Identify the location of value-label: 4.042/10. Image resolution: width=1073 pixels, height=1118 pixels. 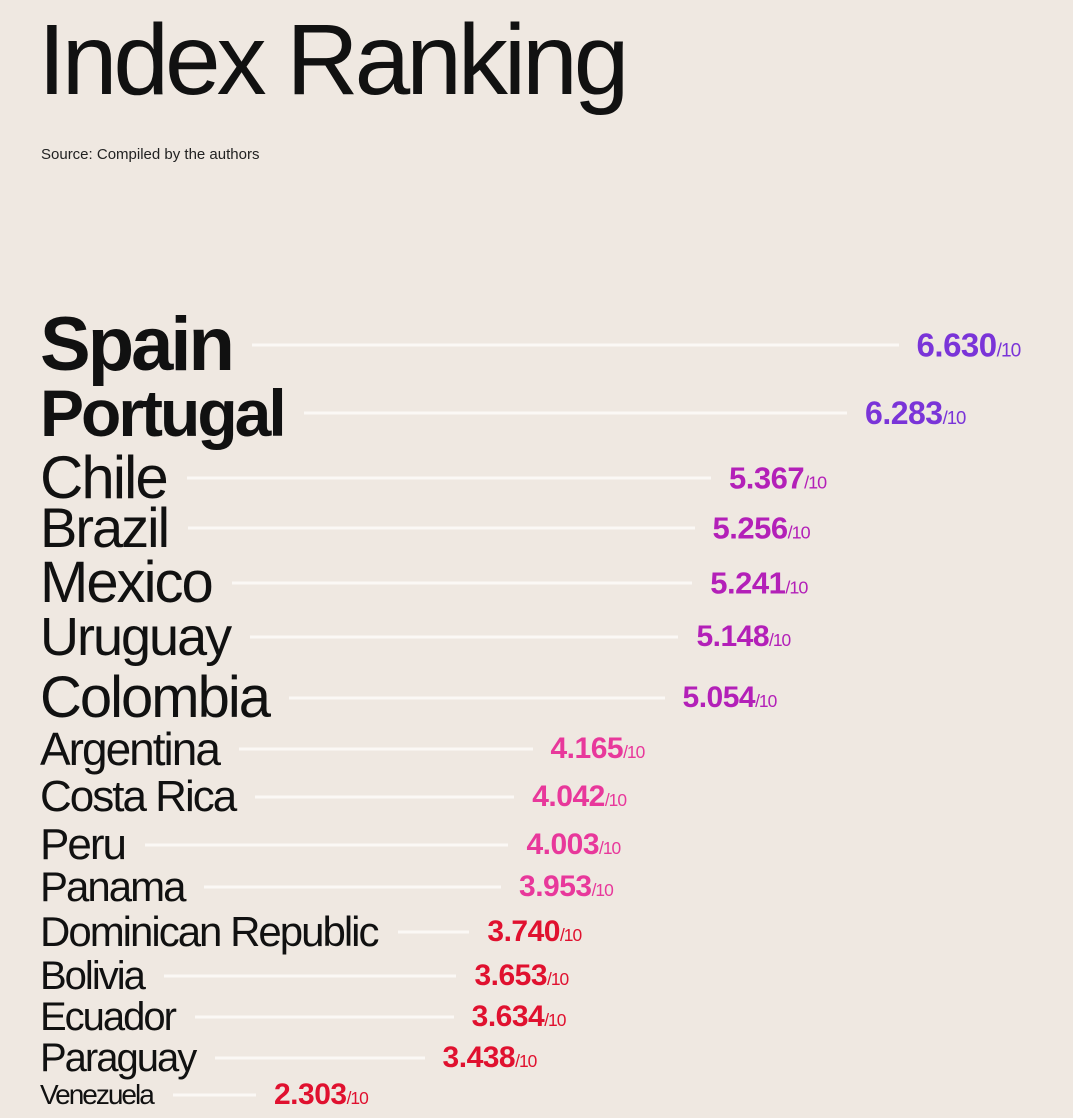
(579, 796).